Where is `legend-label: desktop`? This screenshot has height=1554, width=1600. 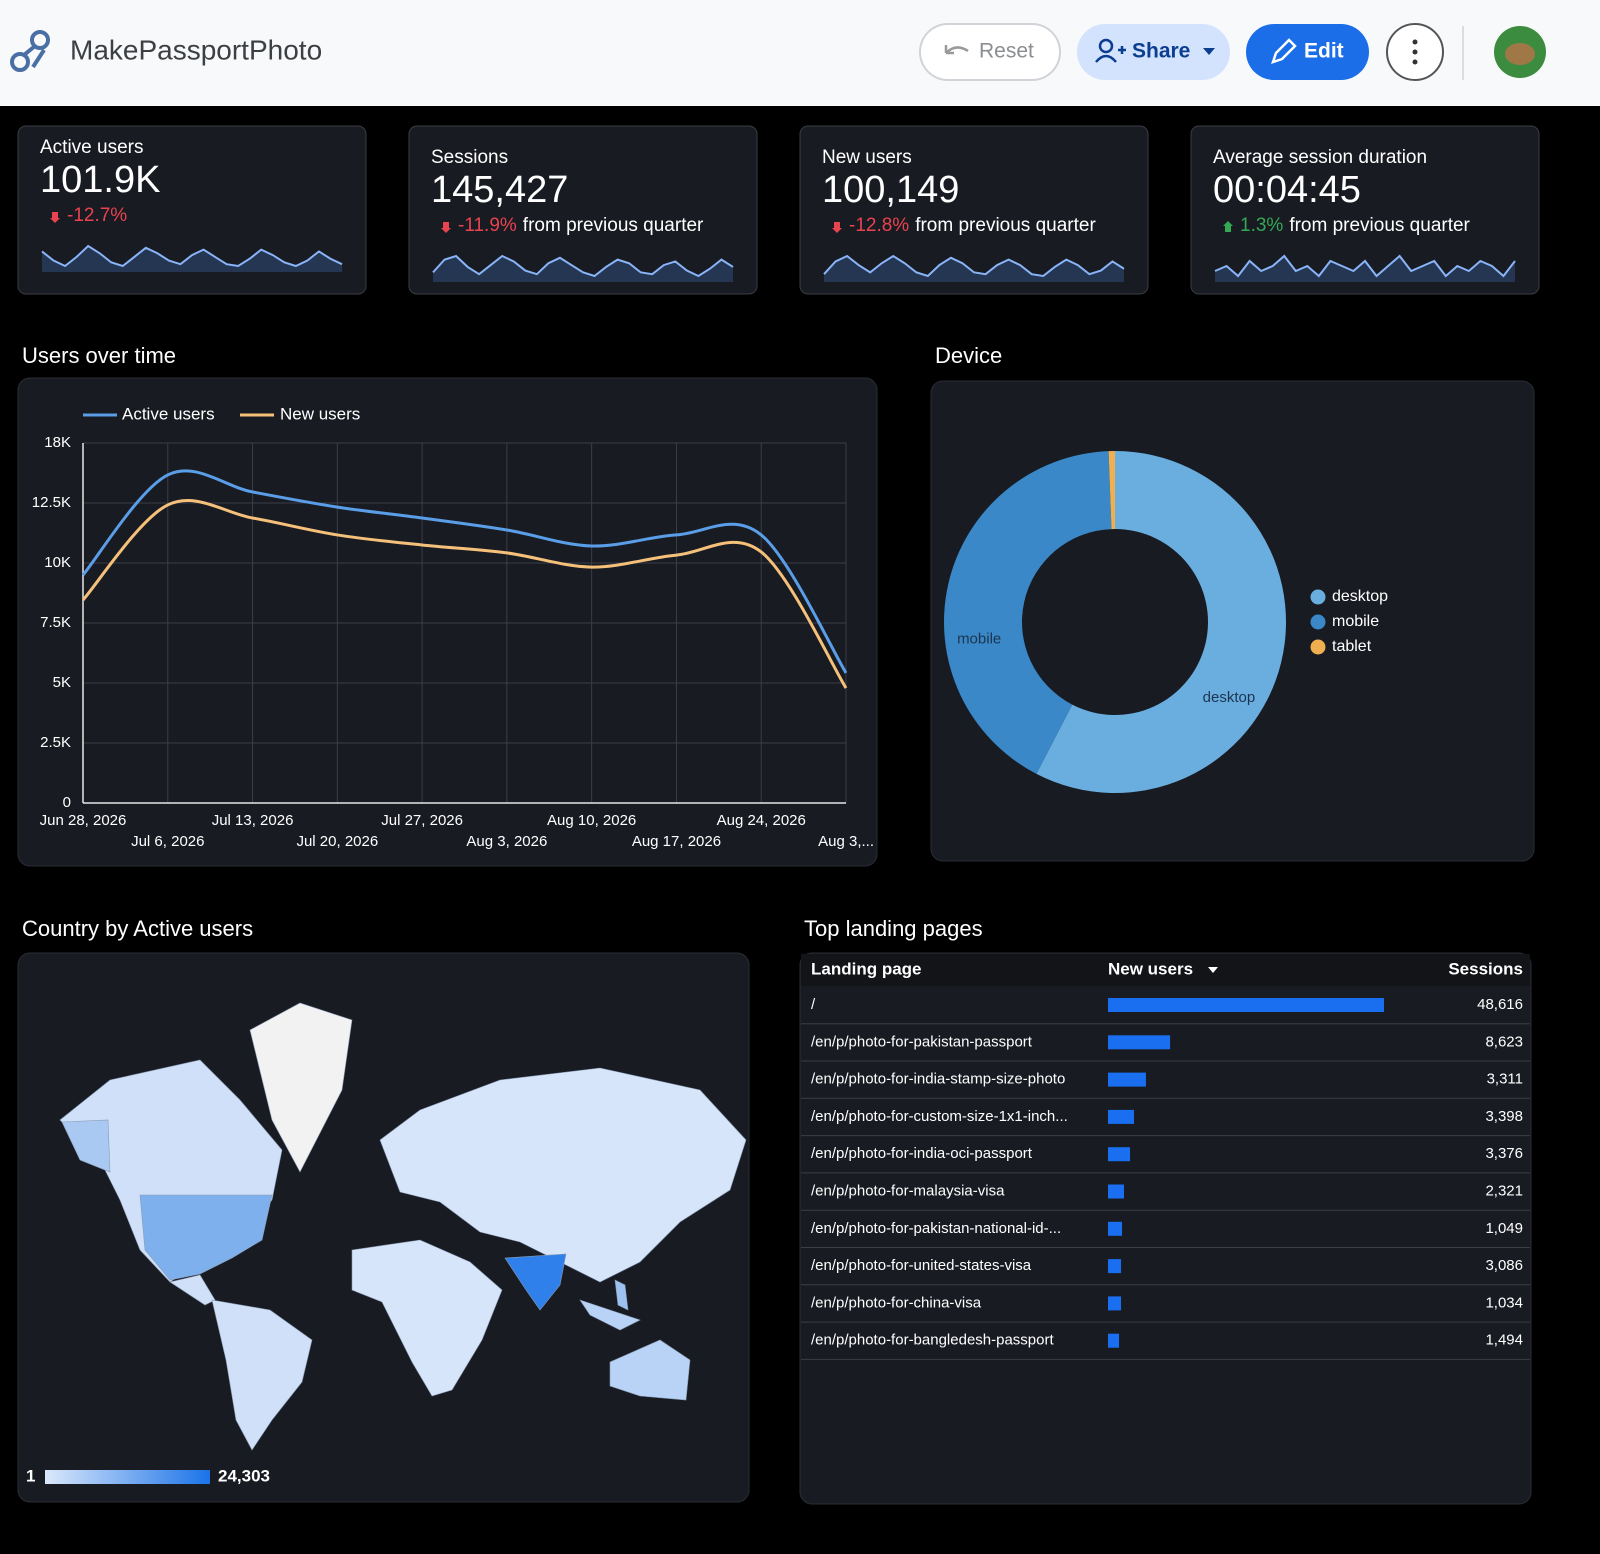
legend-label: desktop is located at coordinates (1360, 596).